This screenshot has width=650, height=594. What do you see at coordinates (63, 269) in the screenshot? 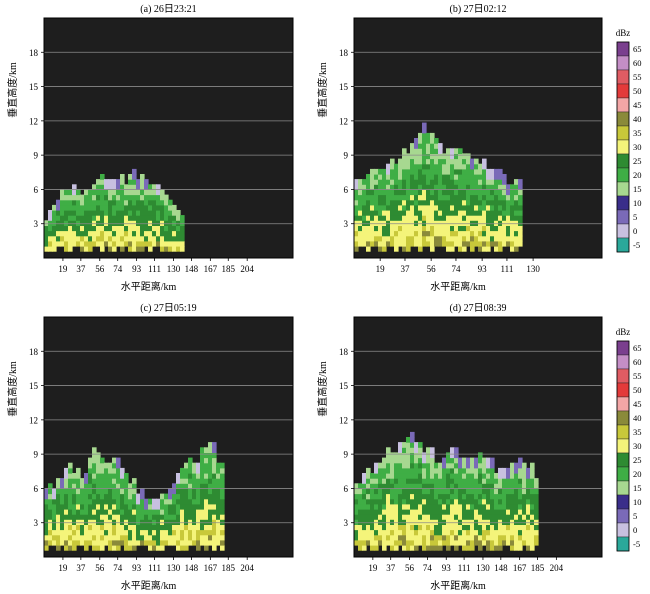
I see `x-tick-label: 19` at bounding box center [63, 269].